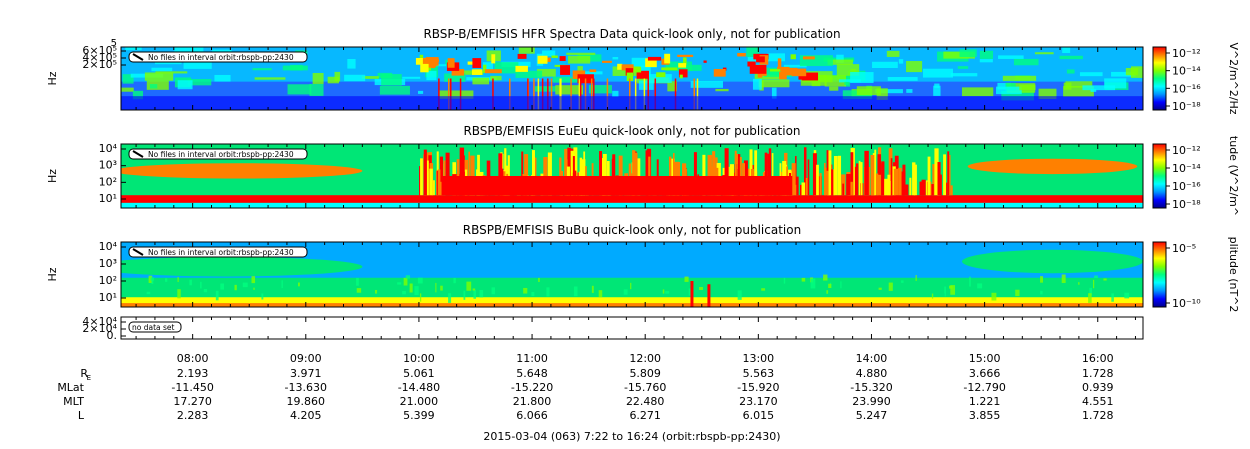 Image resolution: width=1250 pixels, height=449 pixels. Describe the element at coordinates (138, 57) in the screenshot. I see `note-icon` at that location.